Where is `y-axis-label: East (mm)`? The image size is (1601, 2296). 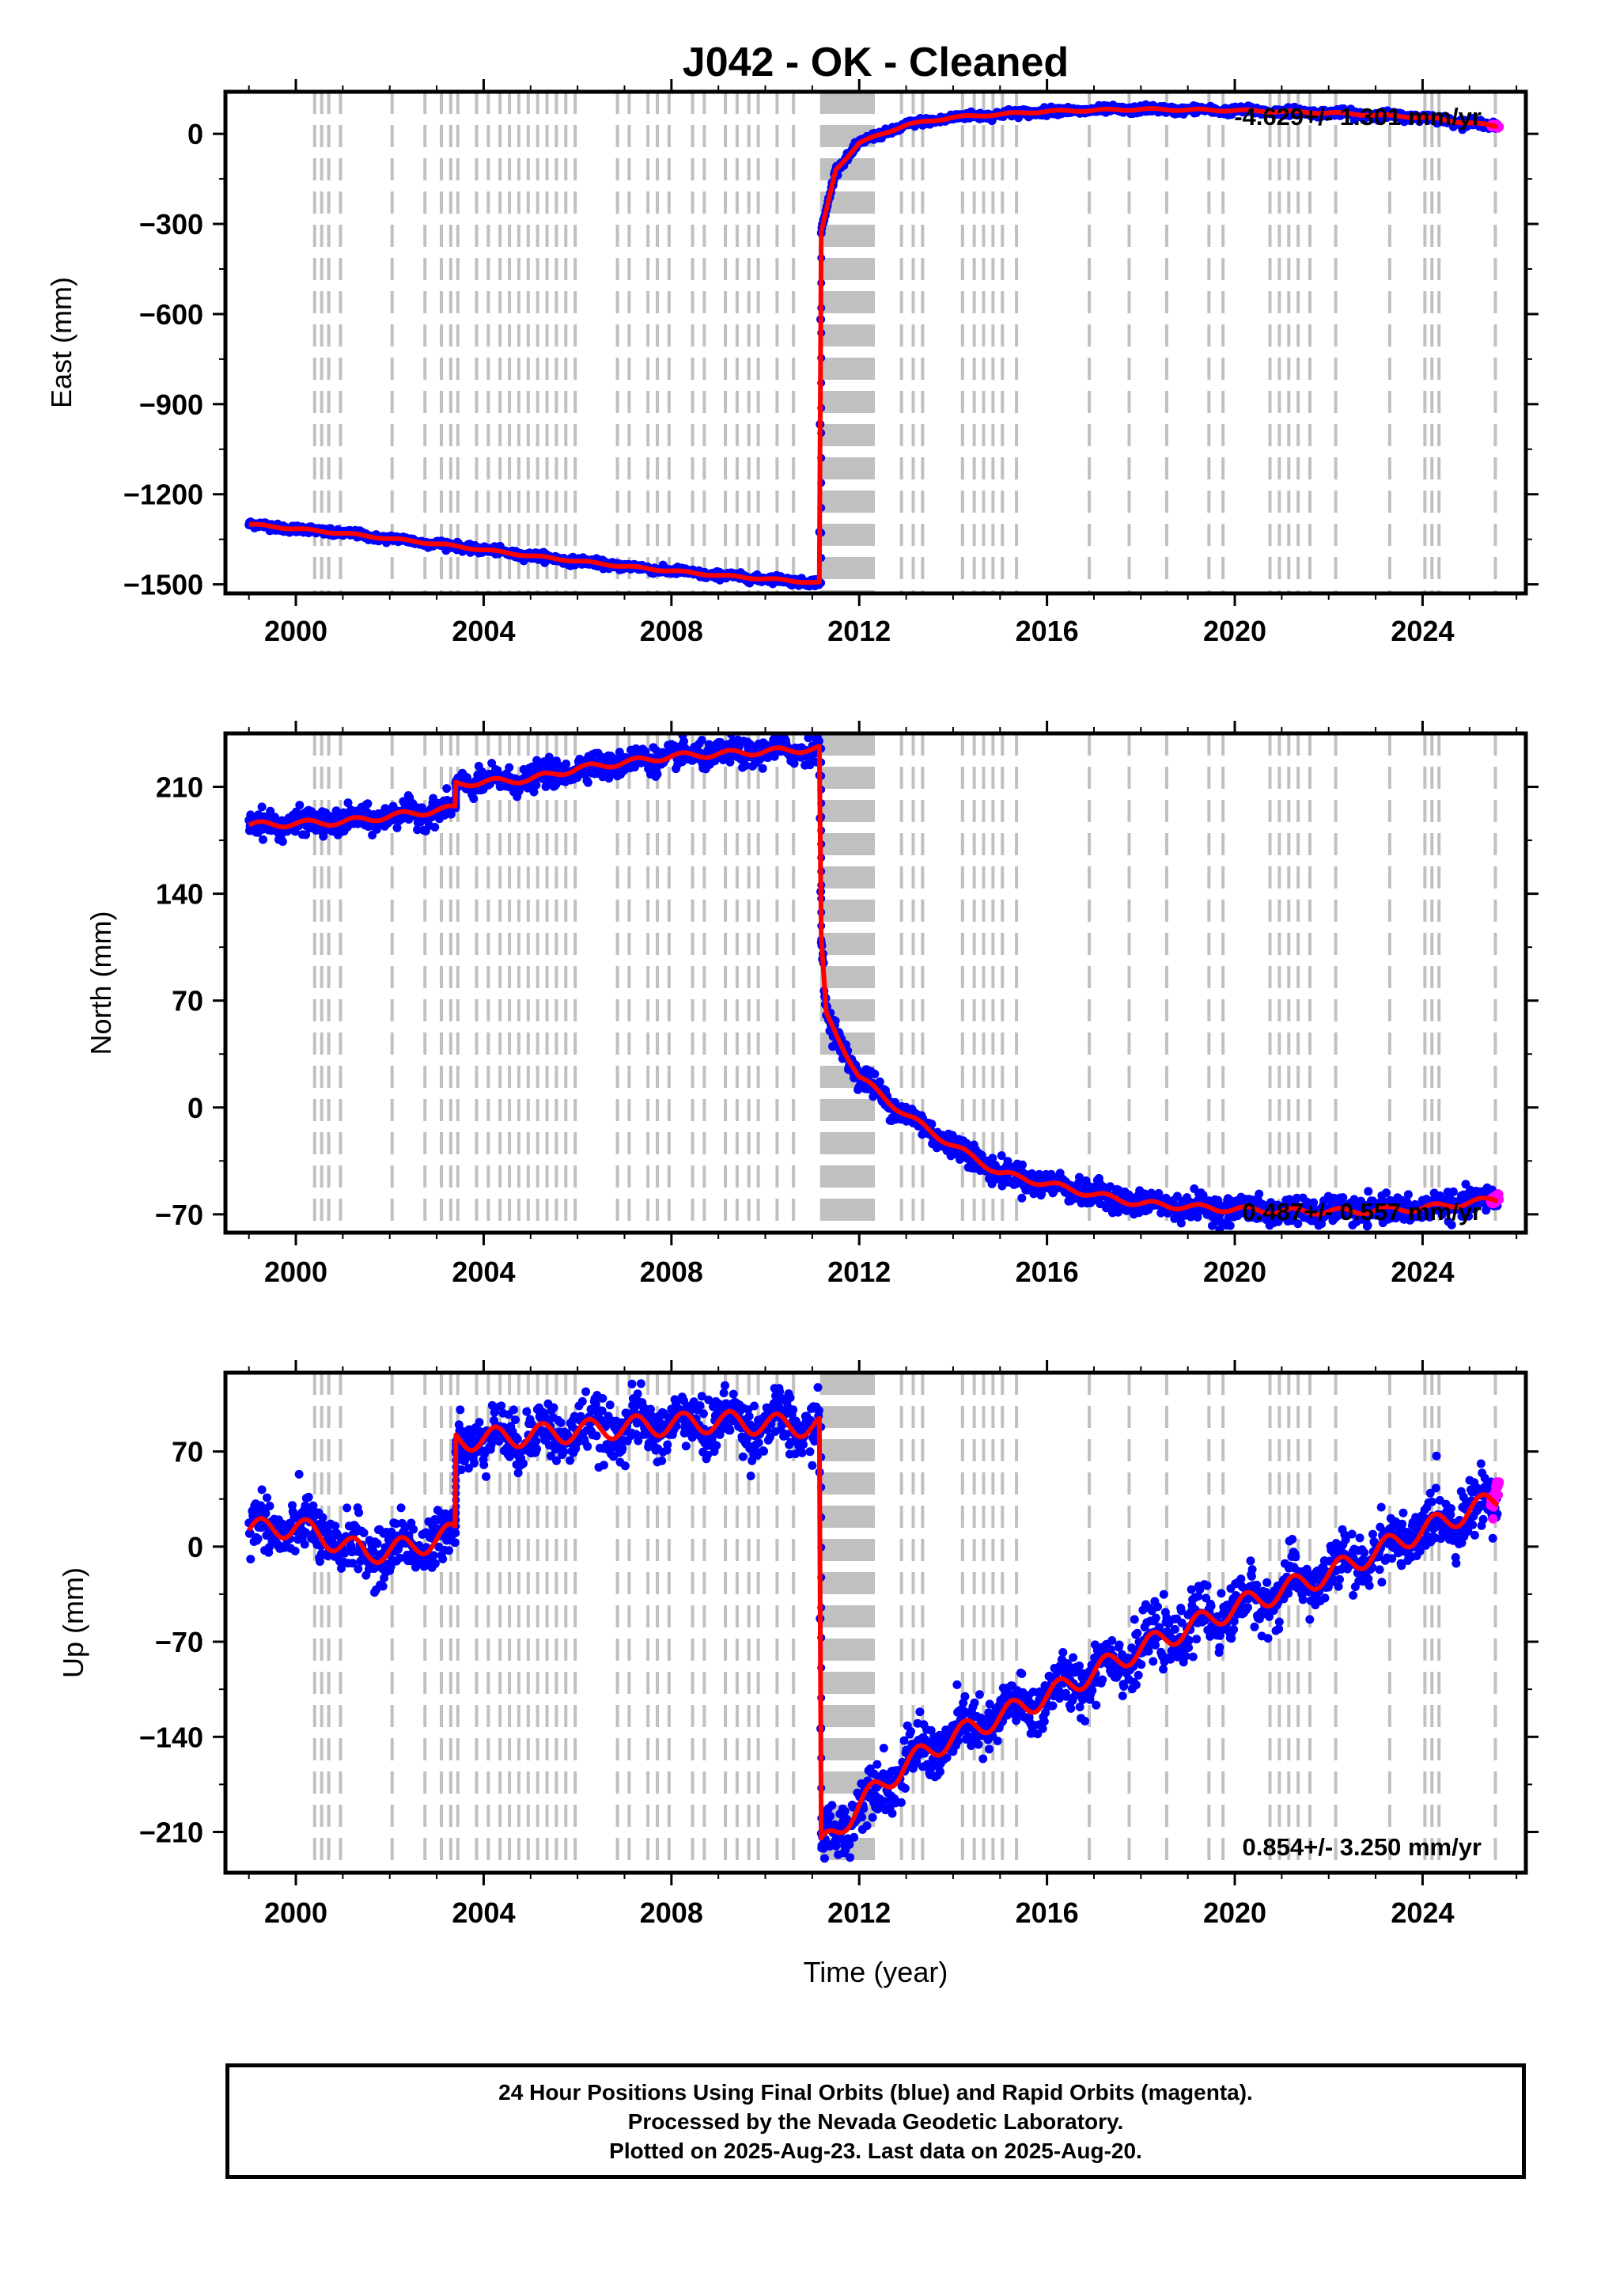 y-axis-label: East (mm) is located at coordinates (62, 343).